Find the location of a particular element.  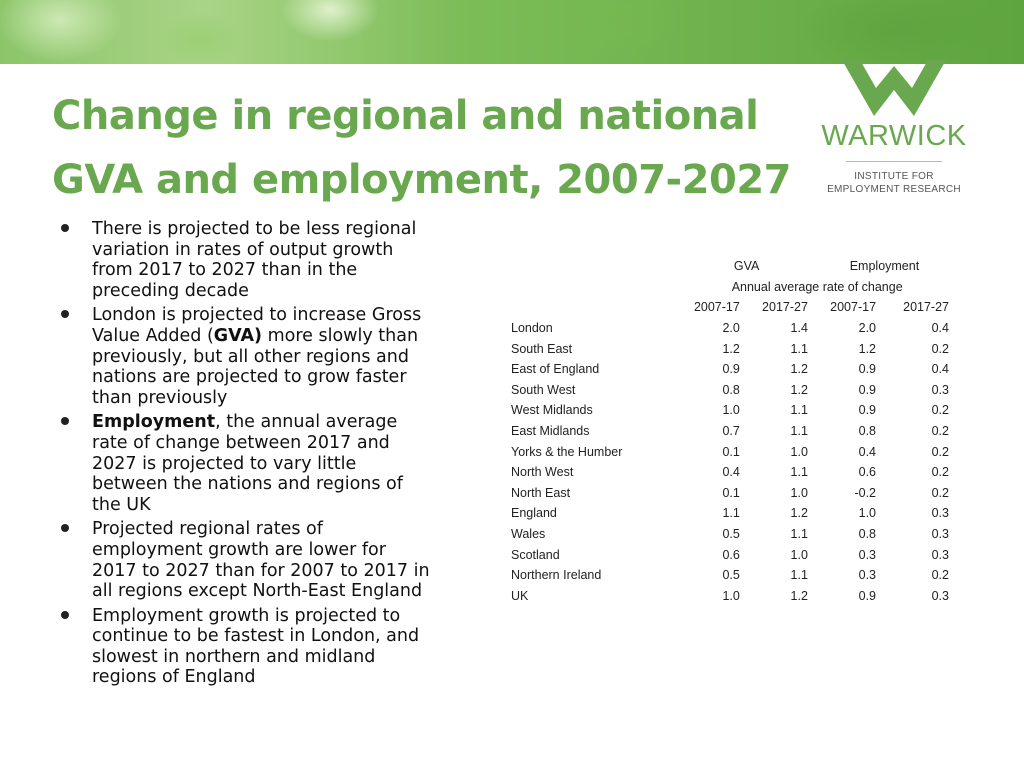

table-cell-region: North West is located at coordinates (542, 472).